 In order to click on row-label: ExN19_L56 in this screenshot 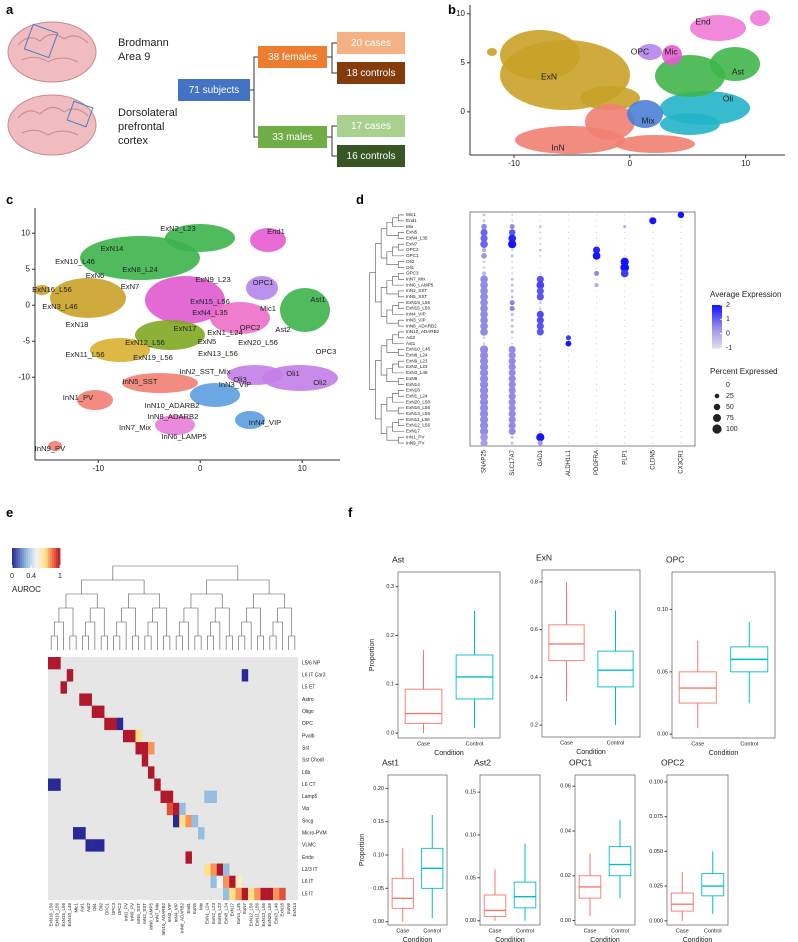, I will do `click(418, 302)`.